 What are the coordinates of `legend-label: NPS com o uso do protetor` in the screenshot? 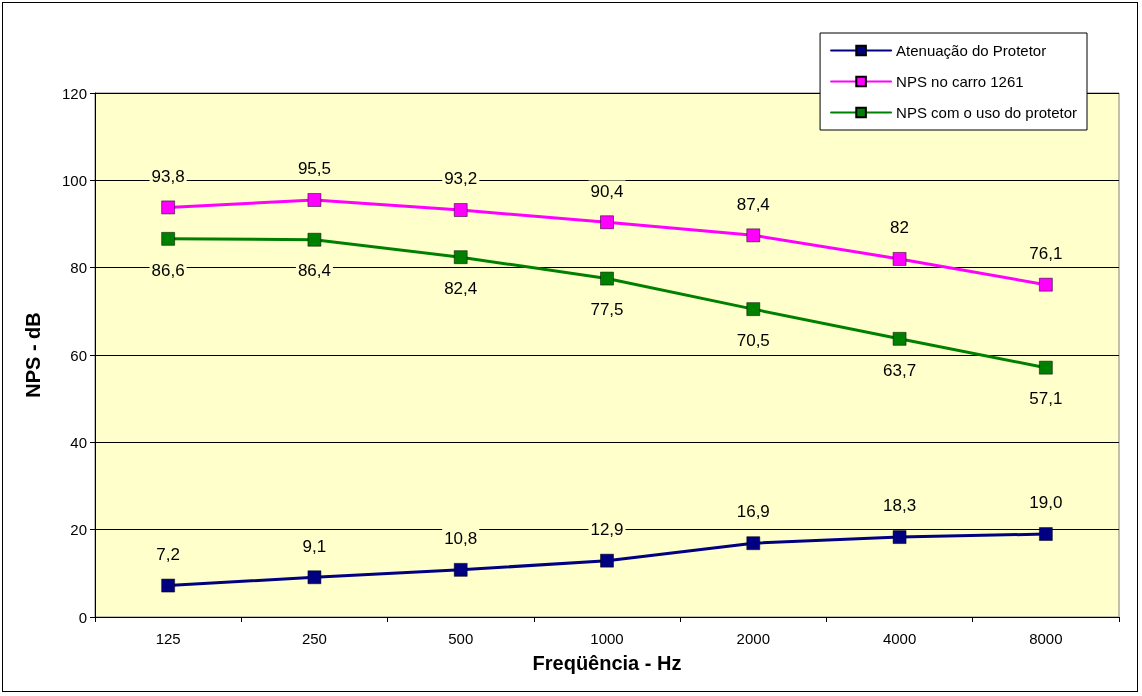 It's located at (987, 112).